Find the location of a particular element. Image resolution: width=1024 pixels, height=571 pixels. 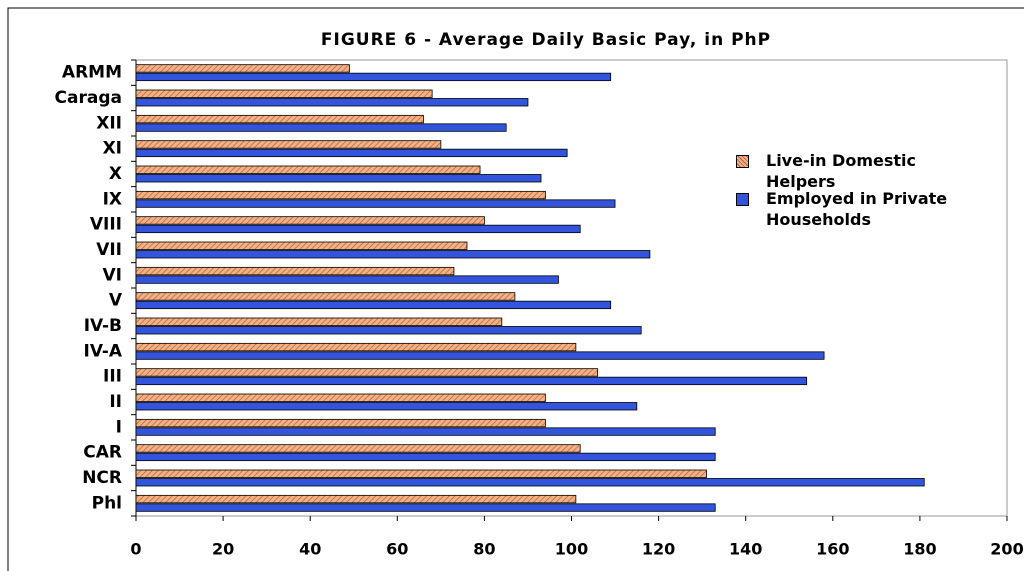

y-tick-label: VII is located at coordinates (109, 250).